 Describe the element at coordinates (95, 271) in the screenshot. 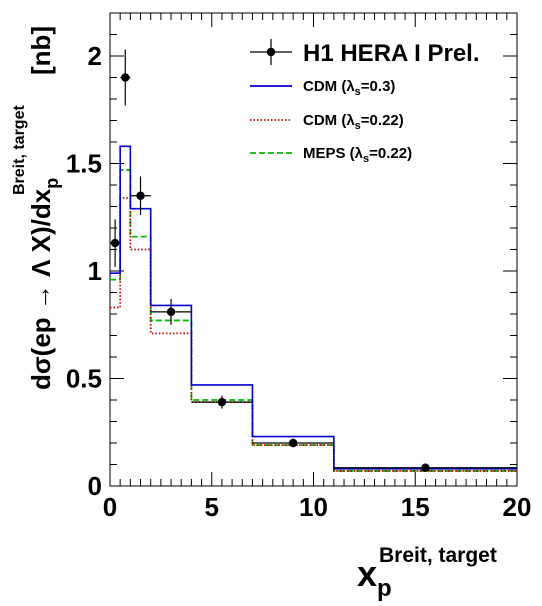

I see `y-tick-label: 1` at that location.